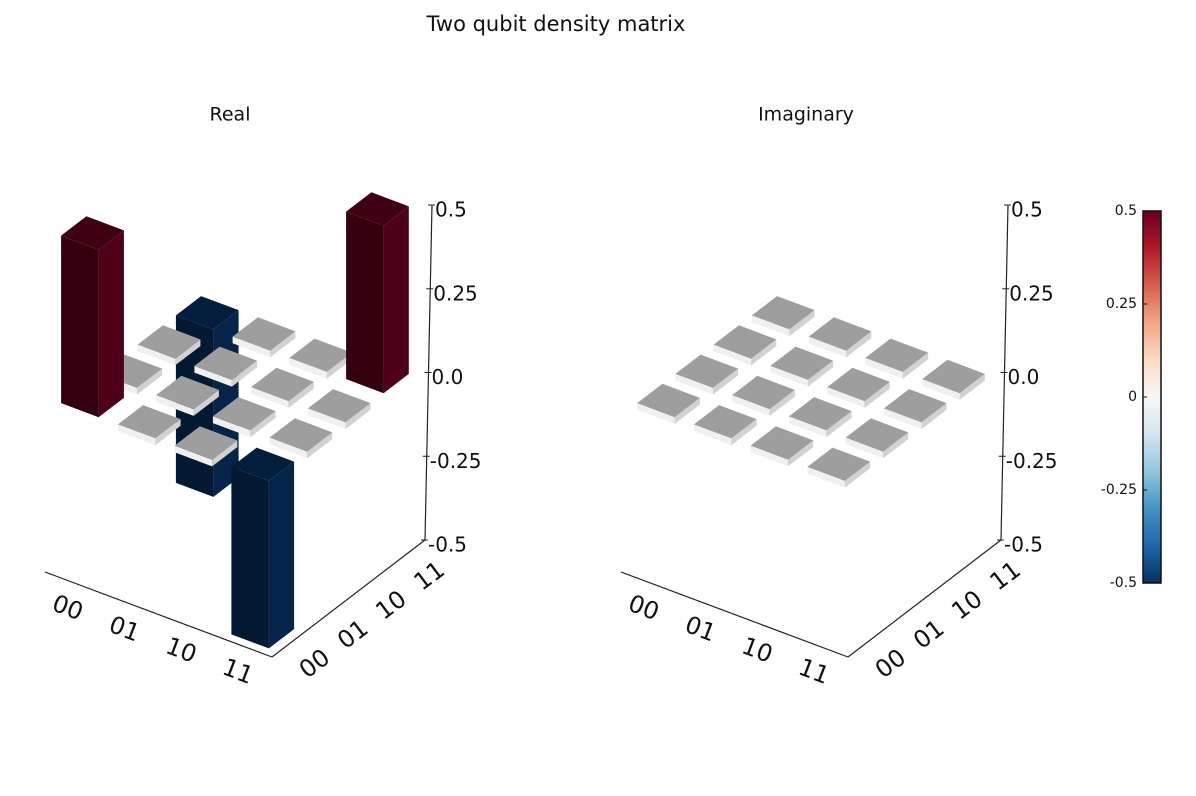  Describe the element at coordinates (1123, 583) in the screenshot. I see `colorbar-tick-label: -0.5` at that location.